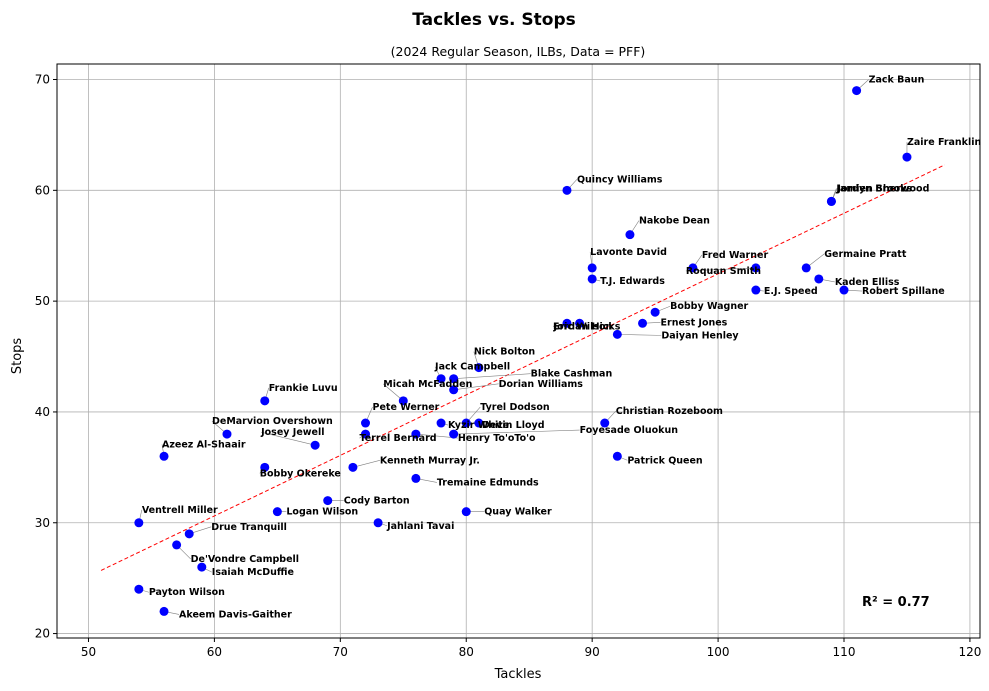 The image size is (989, 691). What do you see at coordinates (466, 423) in the screenshot?
I see `point-tyrel-dodson` at bounding box center [466, 423].